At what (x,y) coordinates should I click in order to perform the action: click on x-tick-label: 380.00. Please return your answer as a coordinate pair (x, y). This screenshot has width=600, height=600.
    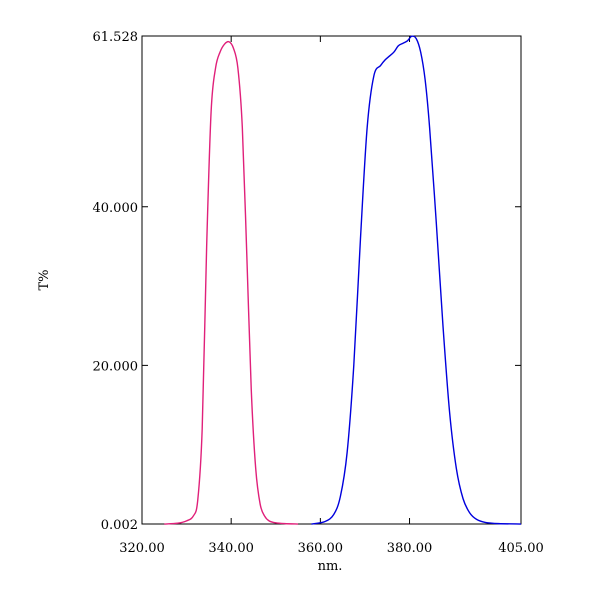
    Looking at the image, I should click on (410, 548).